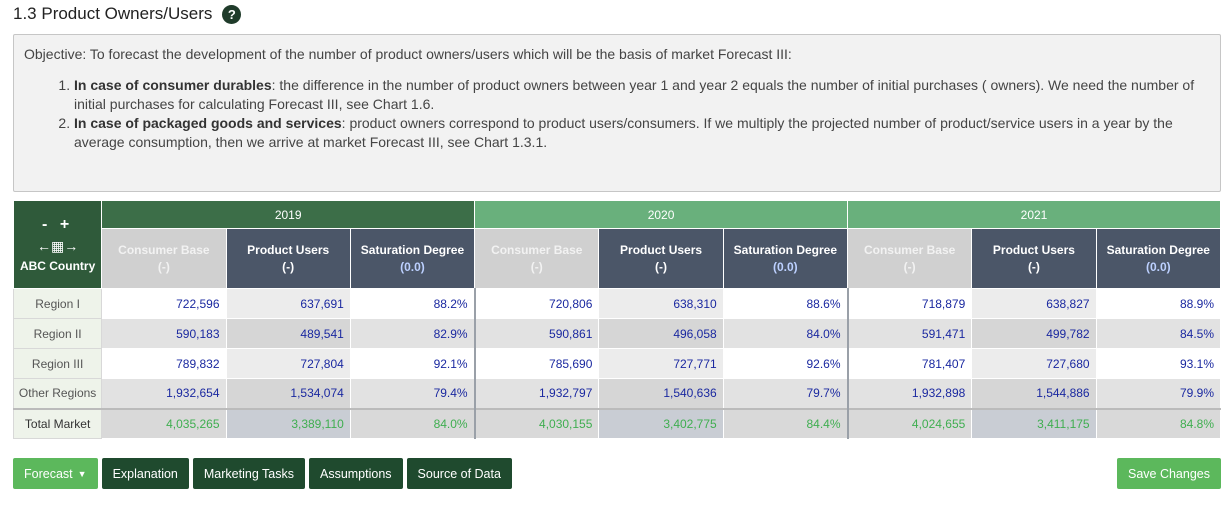 This screenshot has width=1231, height=511. Describe the element at coordinates (909, 363) in the screenshot. I see `consumer-base-cell: 781,407` at that location.